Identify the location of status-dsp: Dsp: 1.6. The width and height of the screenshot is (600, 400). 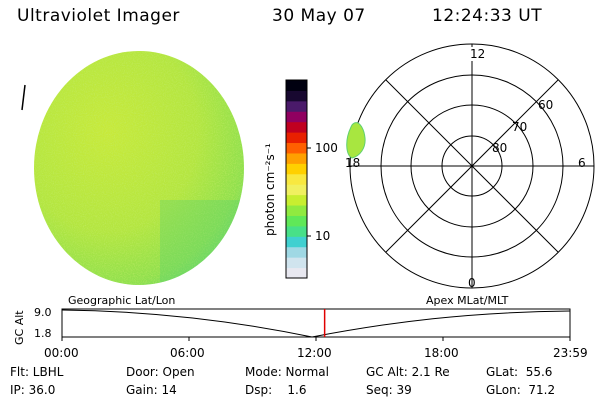
(276, 390).